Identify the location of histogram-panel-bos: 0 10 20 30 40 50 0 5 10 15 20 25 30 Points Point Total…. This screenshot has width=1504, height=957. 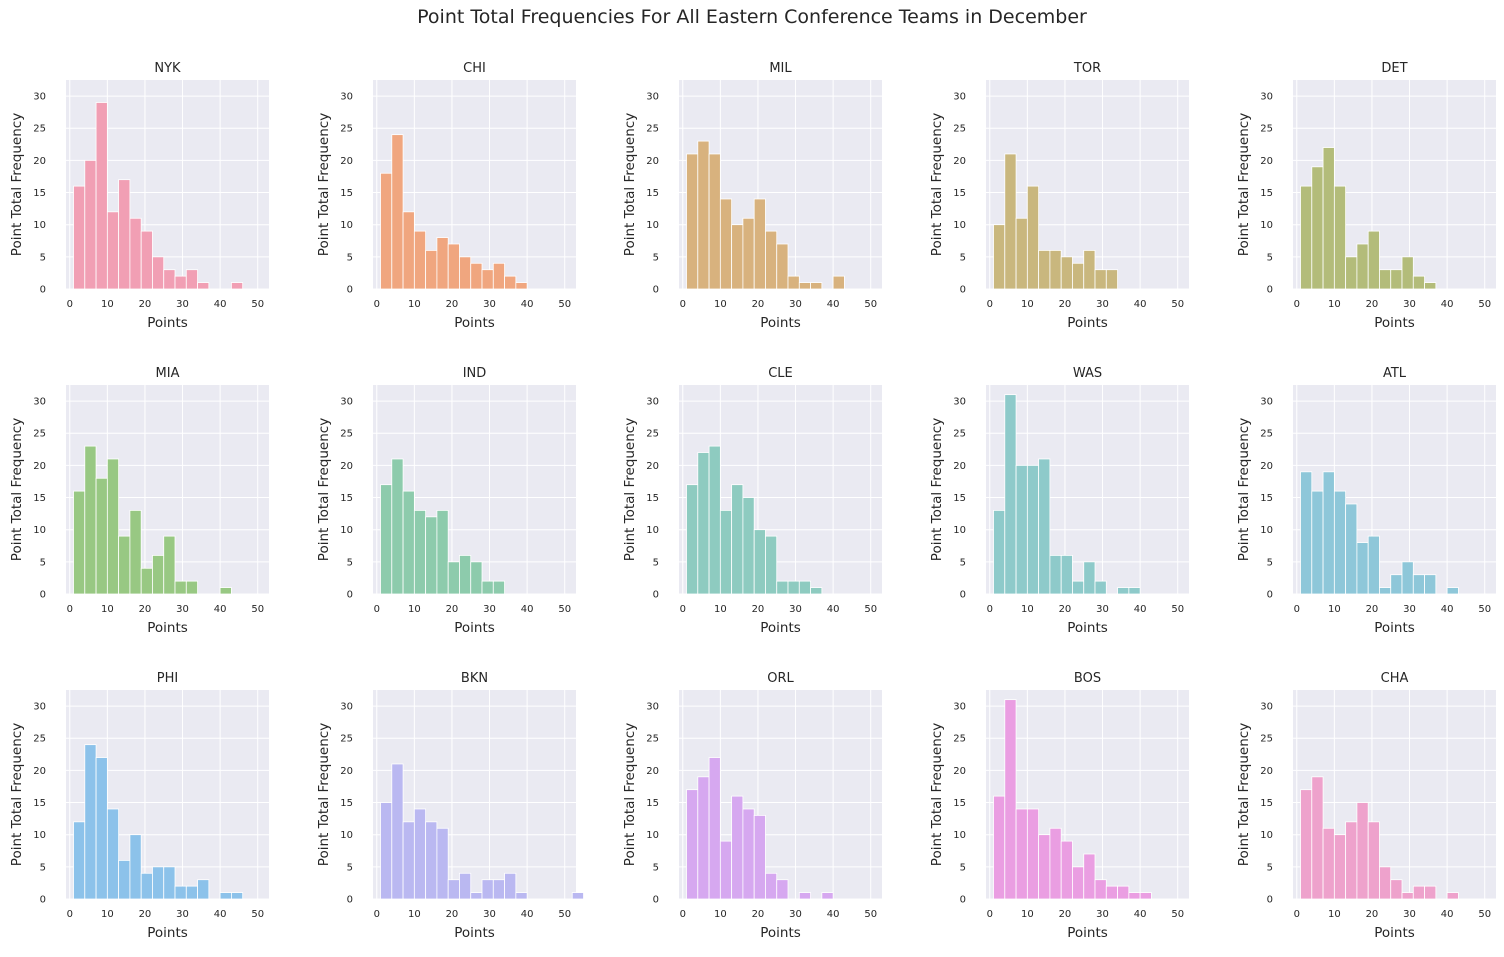
(1059, 806).